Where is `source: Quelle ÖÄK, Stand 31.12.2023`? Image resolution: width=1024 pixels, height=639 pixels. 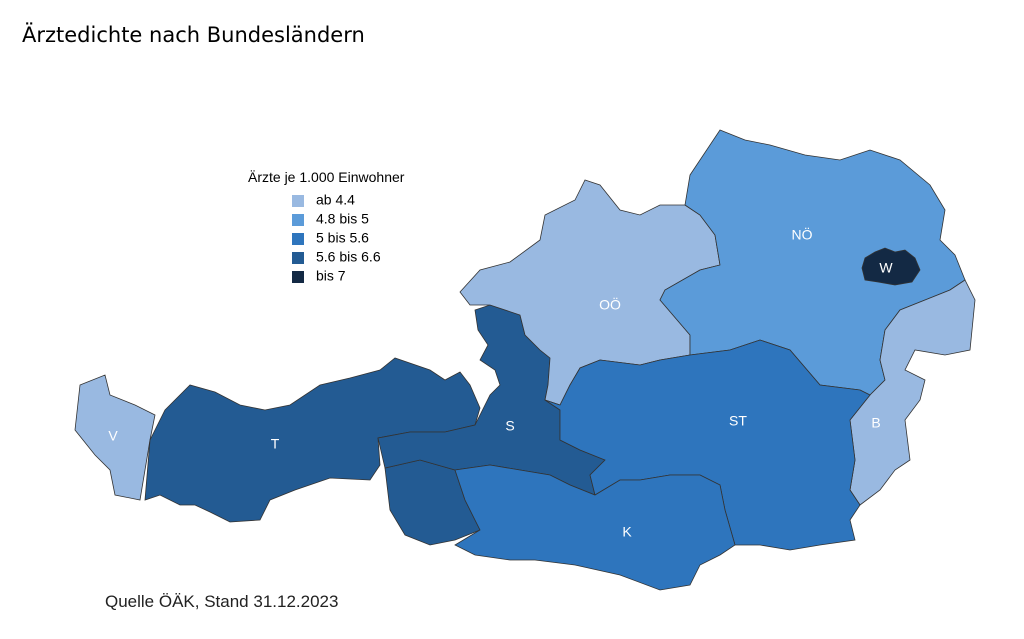 source: Quelle ÖÄK, Stand 31.12.2023 is located at coordinates (221, 601).